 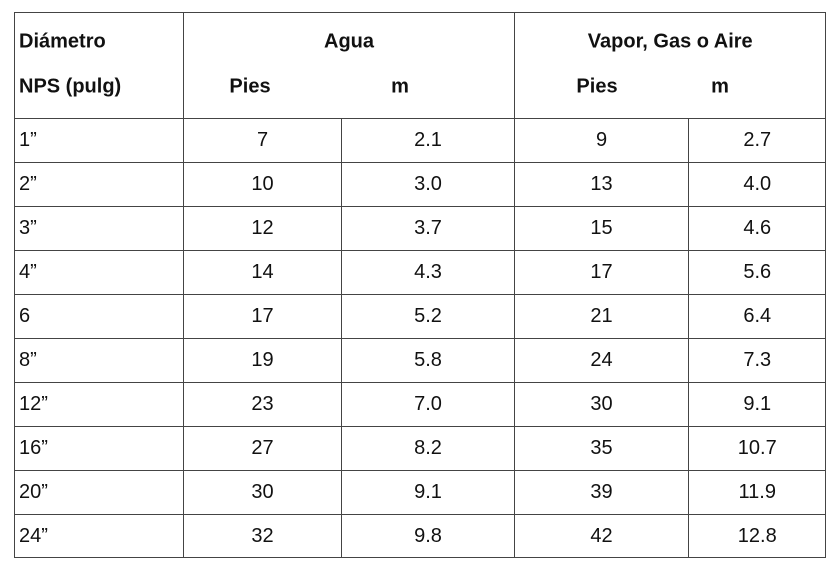 I want to click on cell-text: 3”, so click(x=28, y=228).